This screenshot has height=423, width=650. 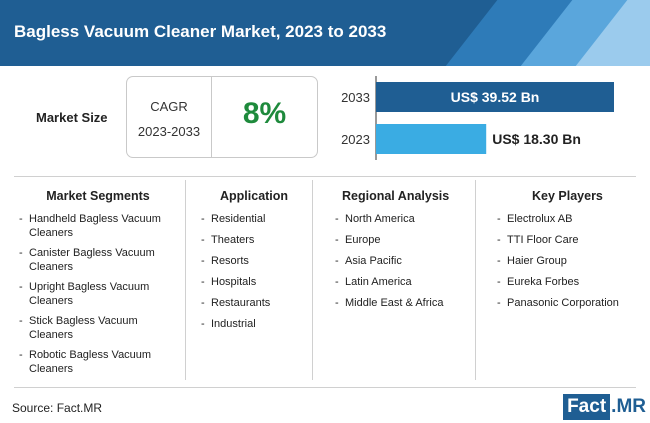 What do you see at coordinates (98, 328) in the screenshot?
I see `list-item: Stick Bagless Vacuum Cleaners` at bounding box center [98, 328].